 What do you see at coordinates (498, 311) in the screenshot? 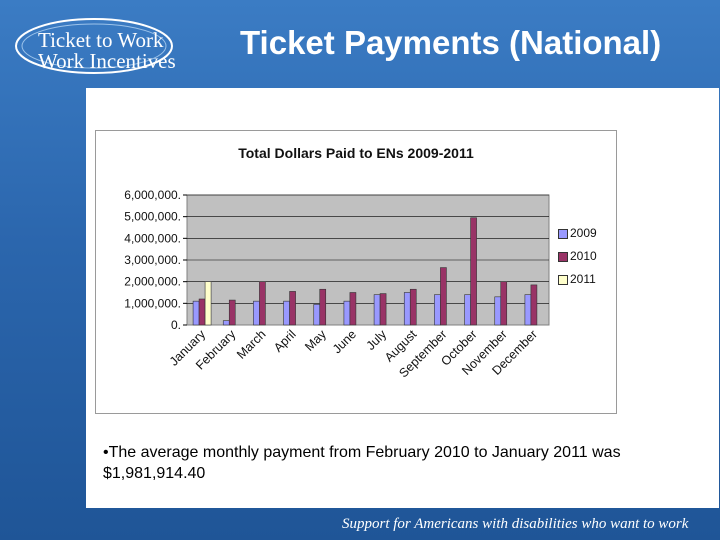
I see `bar-2009-november` at bounding box center [498, 311].